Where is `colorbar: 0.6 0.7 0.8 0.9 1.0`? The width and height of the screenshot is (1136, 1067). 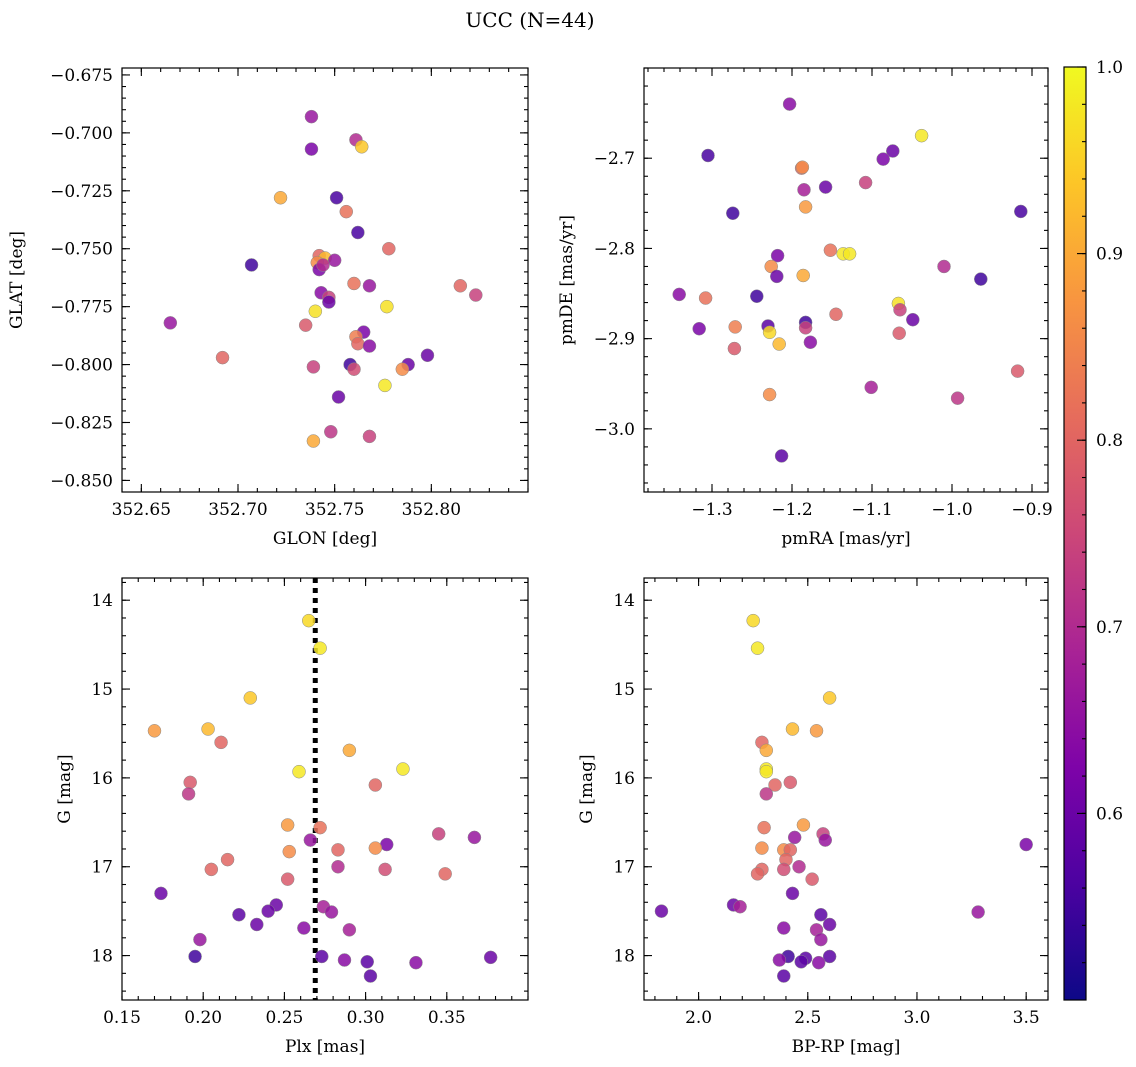 colorbar: 0.6 0.7 0.8 0.9 1.0 is located at coordinates (1093, 529).